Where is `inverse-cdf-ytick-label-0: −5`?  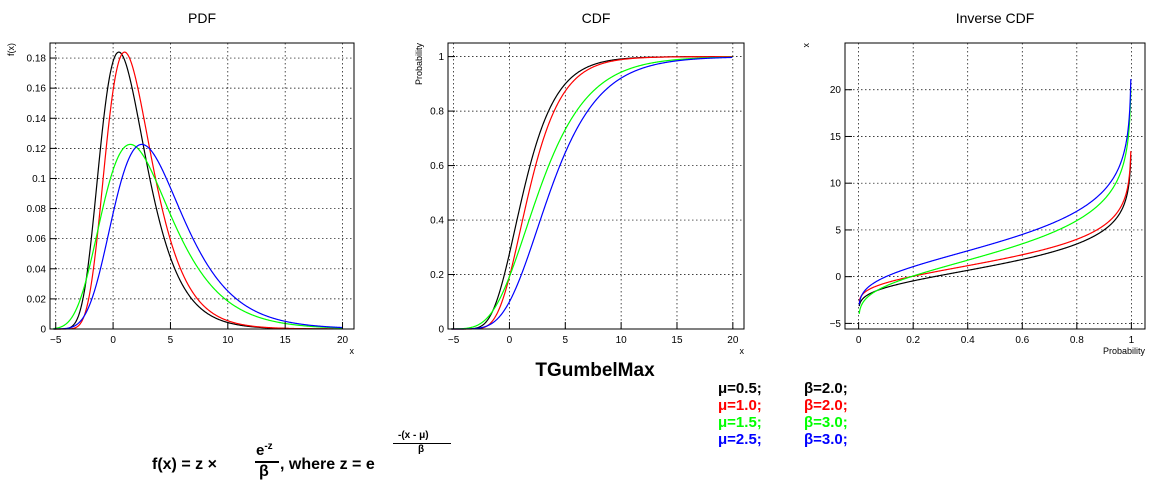 inverse-cdf-ytick-label-0: −5 is located at coordinates (836, 324).